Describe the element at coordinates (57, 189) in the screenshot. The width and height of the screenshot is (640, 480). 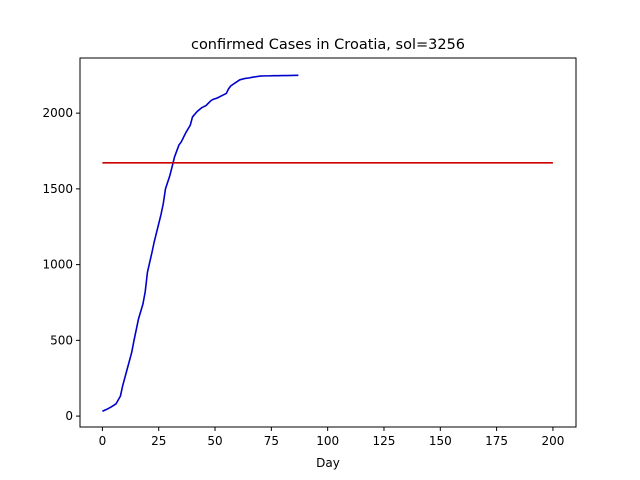
I see `y-tick-label: 1500` at that location.